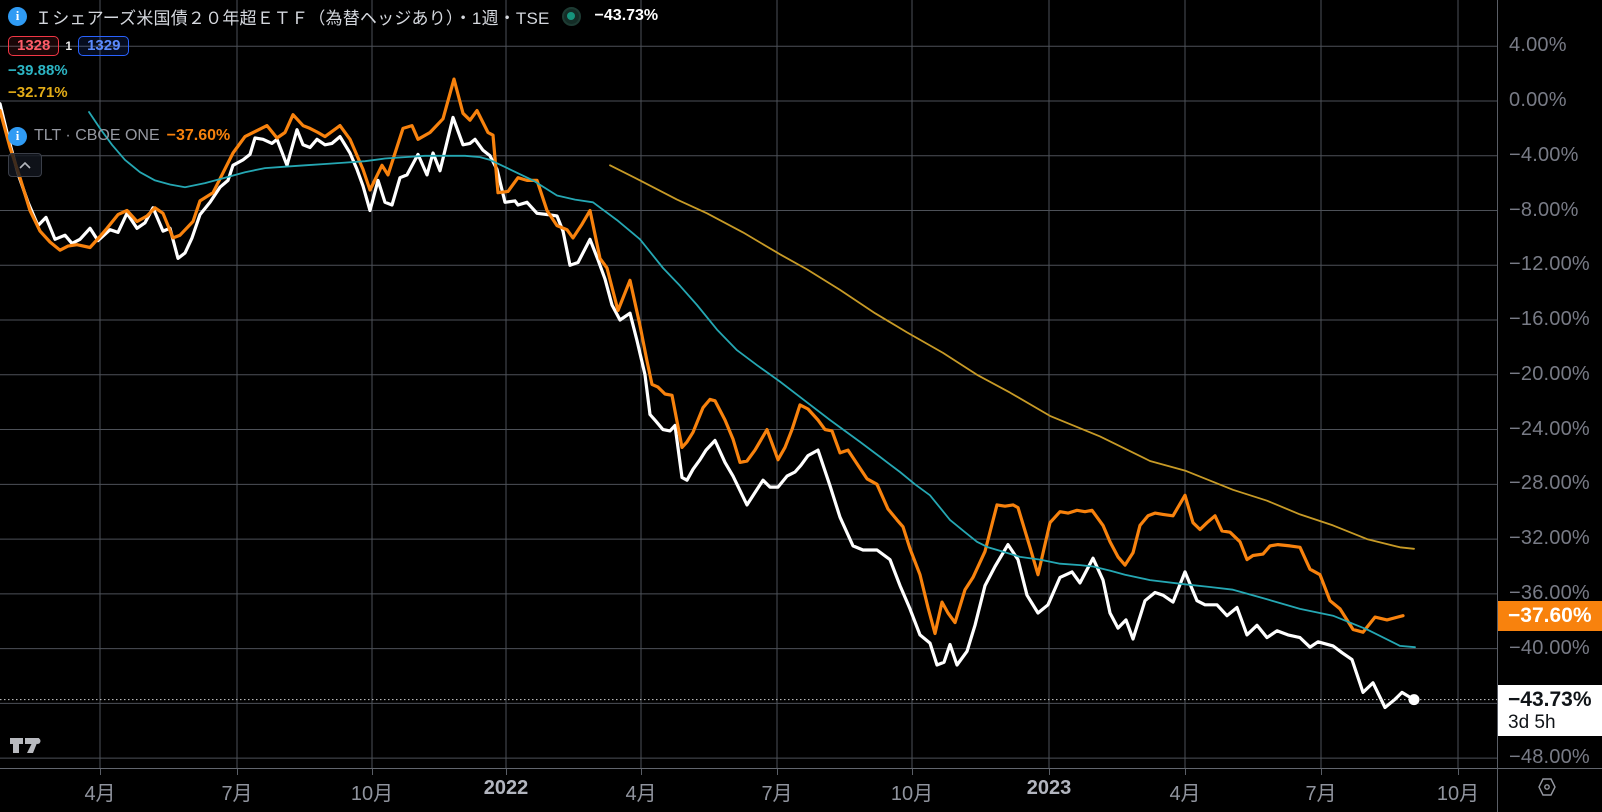 The height and width of the screenshot is (812, 1602). What do you see at coordinates (1549, 483) in the screenshot?
I see `y-axis-label: −28.00%` at bounding box center [1549, 483].